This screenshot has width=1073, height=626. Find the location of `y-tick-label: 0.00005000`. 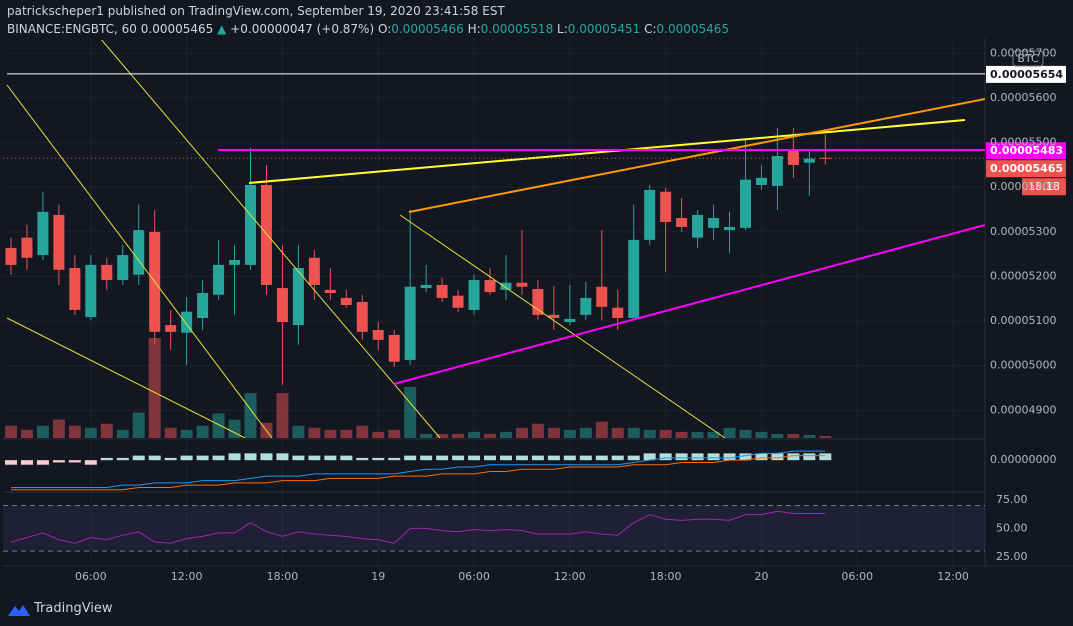

y-tick-label: 0.00005000 is located at coordinates (1023, 365).